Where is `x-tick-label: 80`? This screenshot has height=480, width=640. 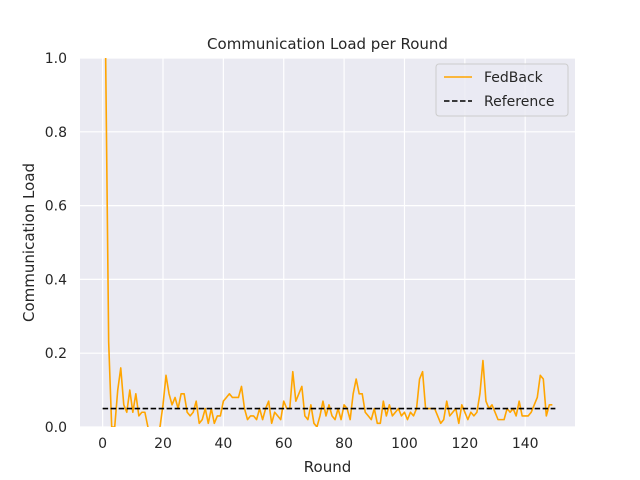 x-tick-label: 80 is located at coordinates (344, 444).